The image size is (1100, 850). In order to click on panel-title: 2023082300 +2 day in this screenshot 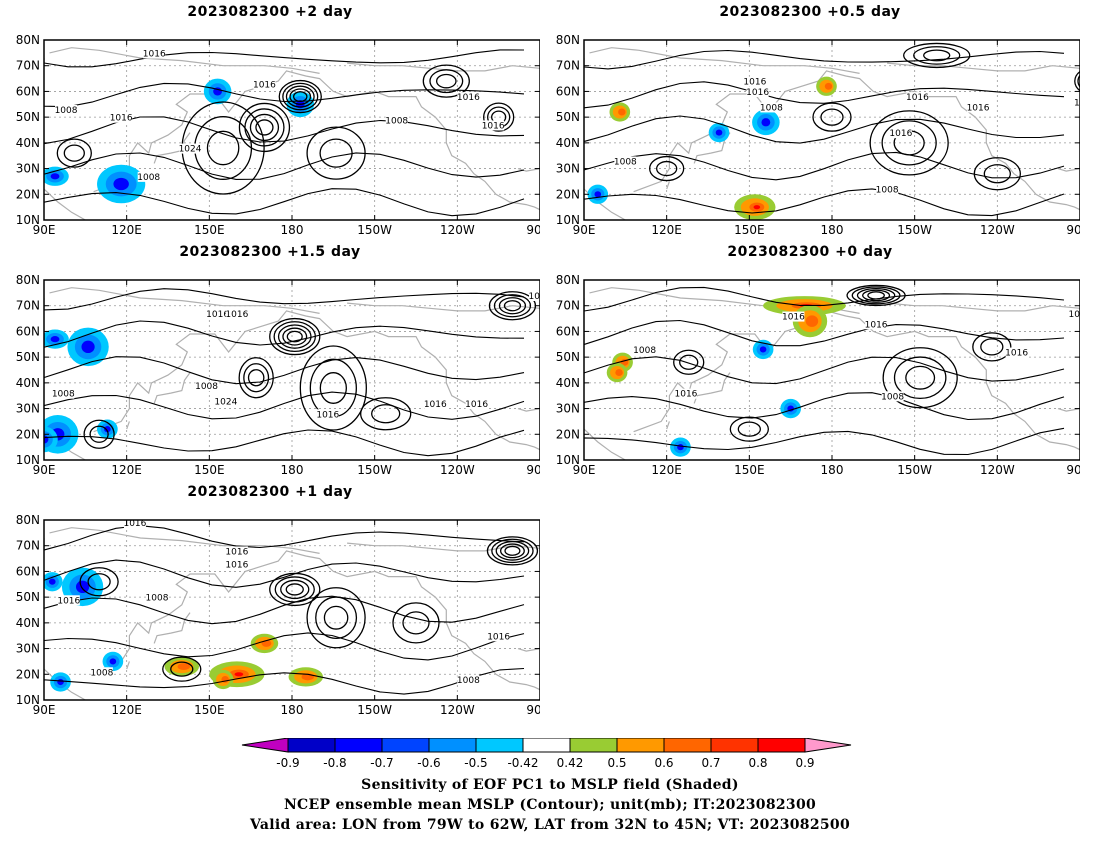, I will do `click(270, 12)`.